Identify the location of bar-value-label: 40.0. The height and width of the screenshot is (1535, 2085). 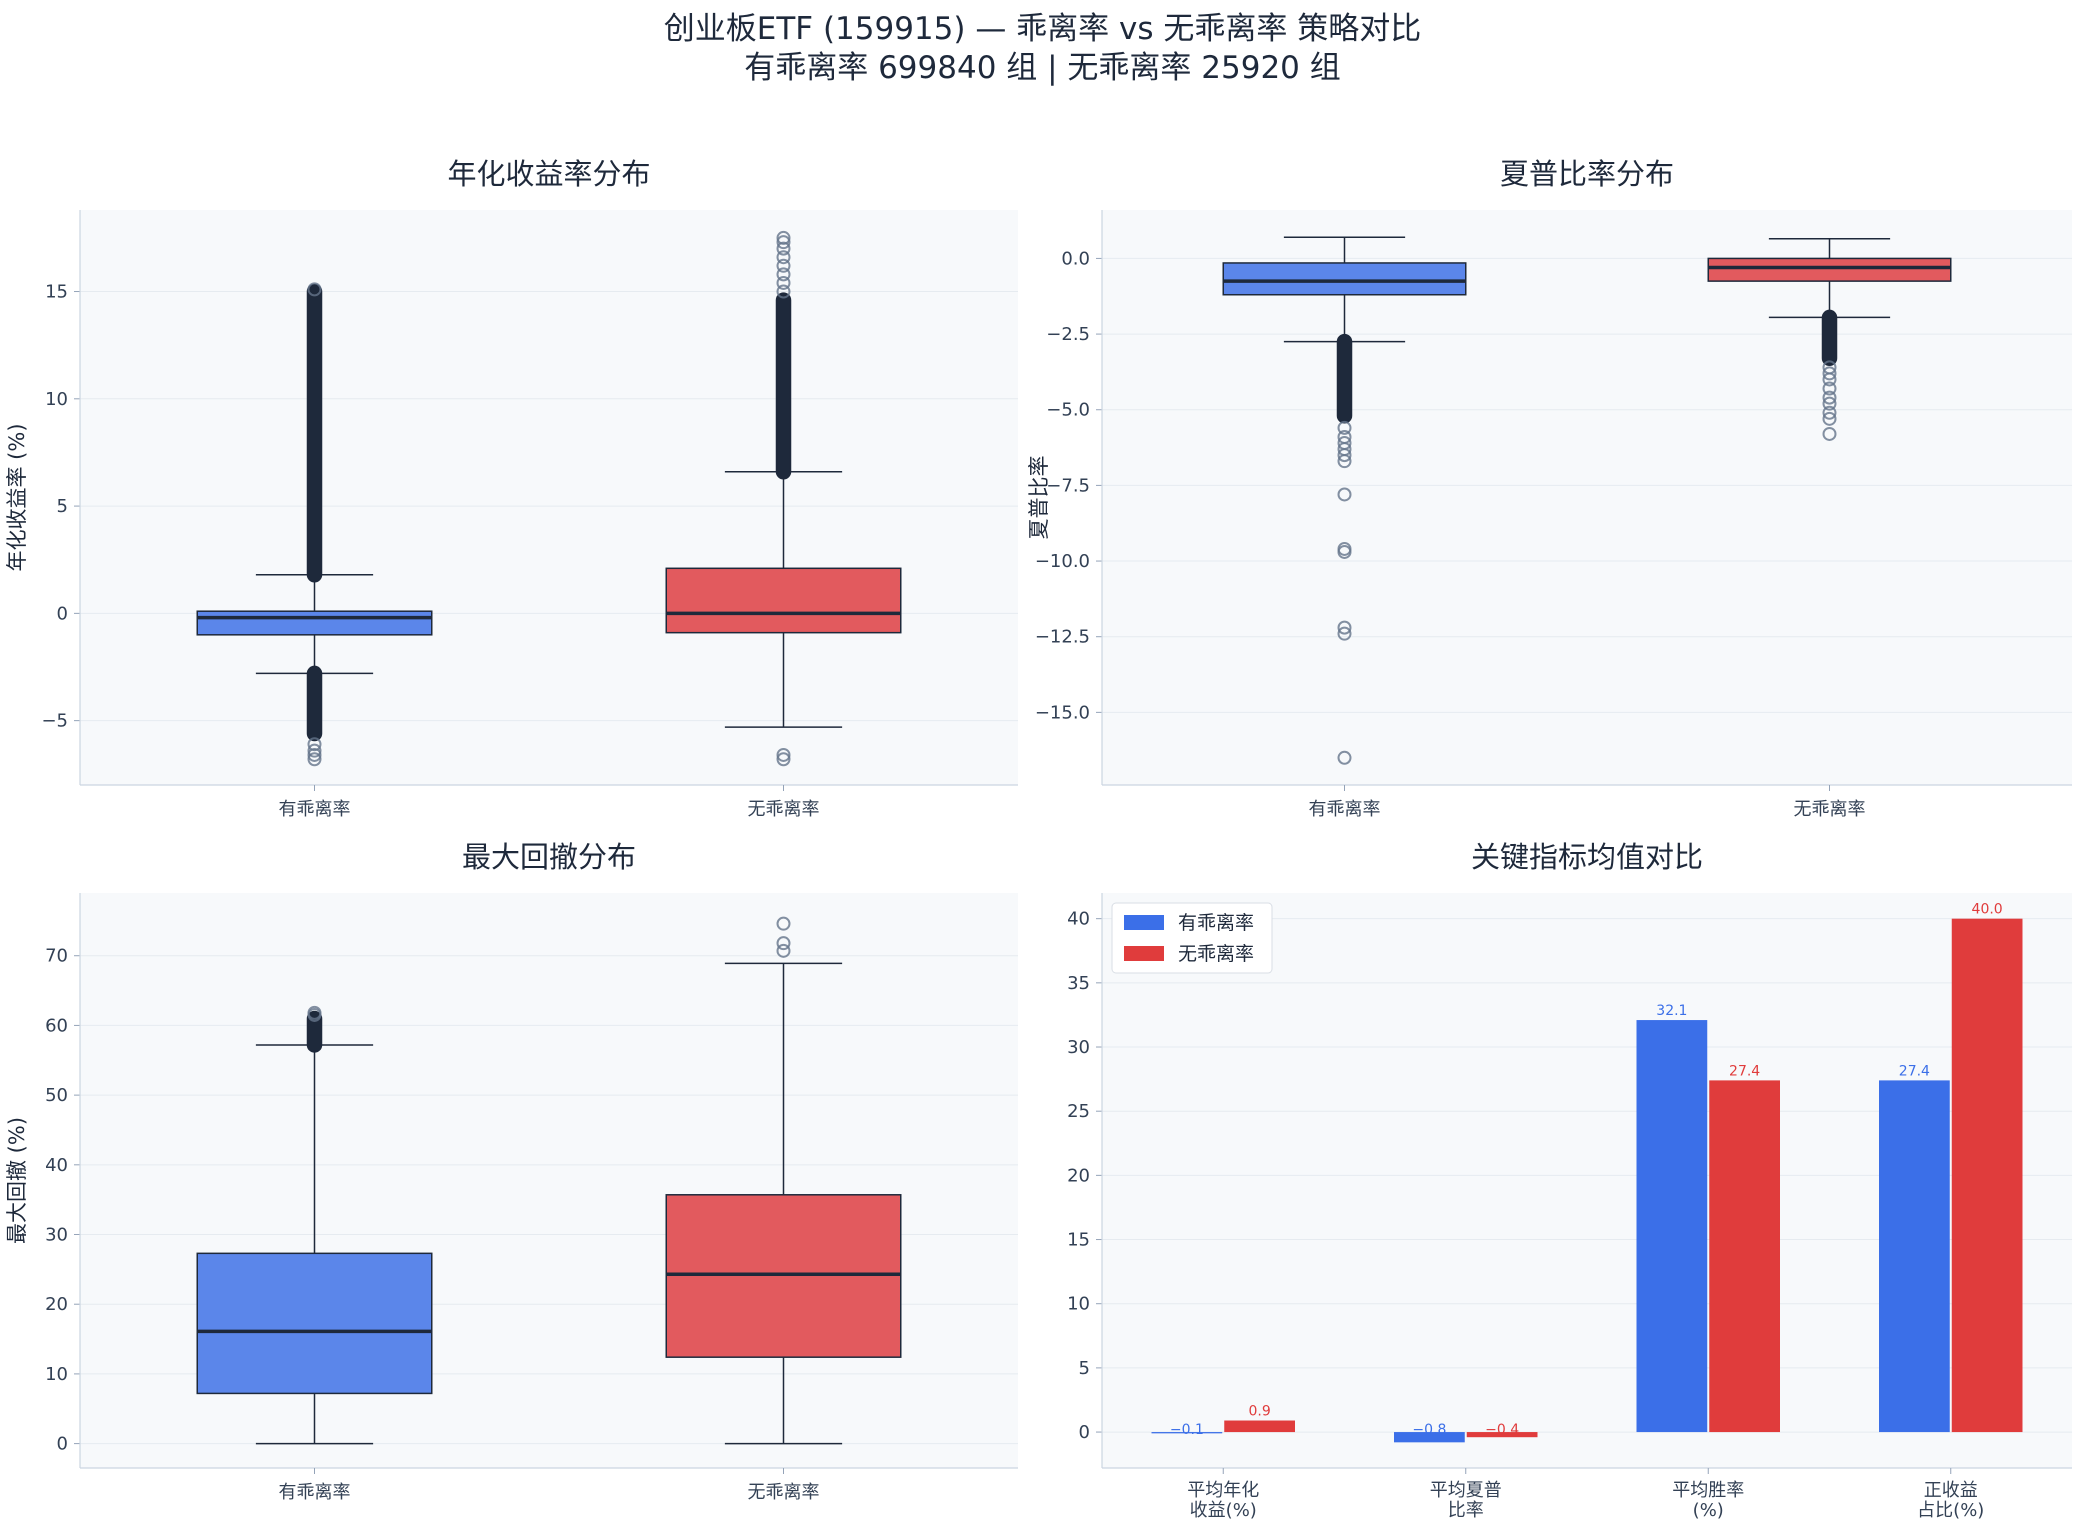
(1987, 910).